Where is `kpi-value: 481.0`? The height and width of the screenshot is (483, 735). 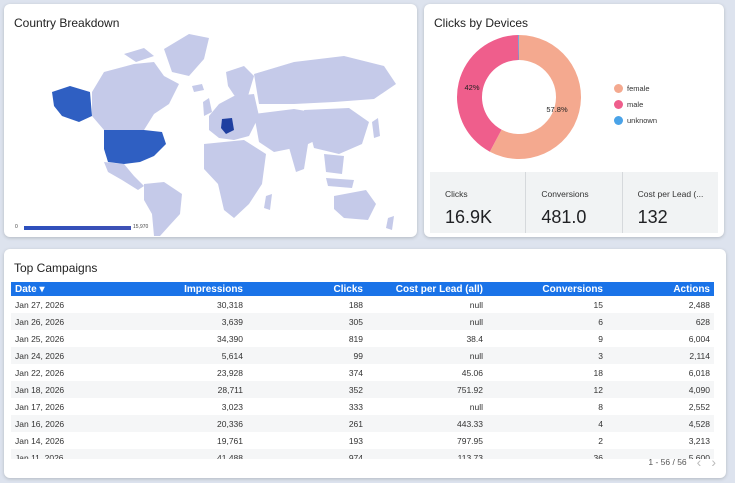 kpi-value: 481.0 is located at coordinates (564, 217).